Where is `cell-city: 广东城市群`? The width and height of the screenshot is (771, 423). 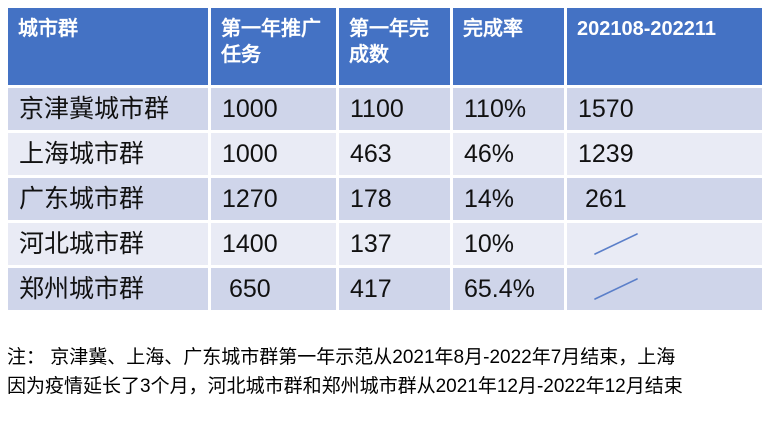 cell-city: 广东城市群 is located at coordinates (108, 199).